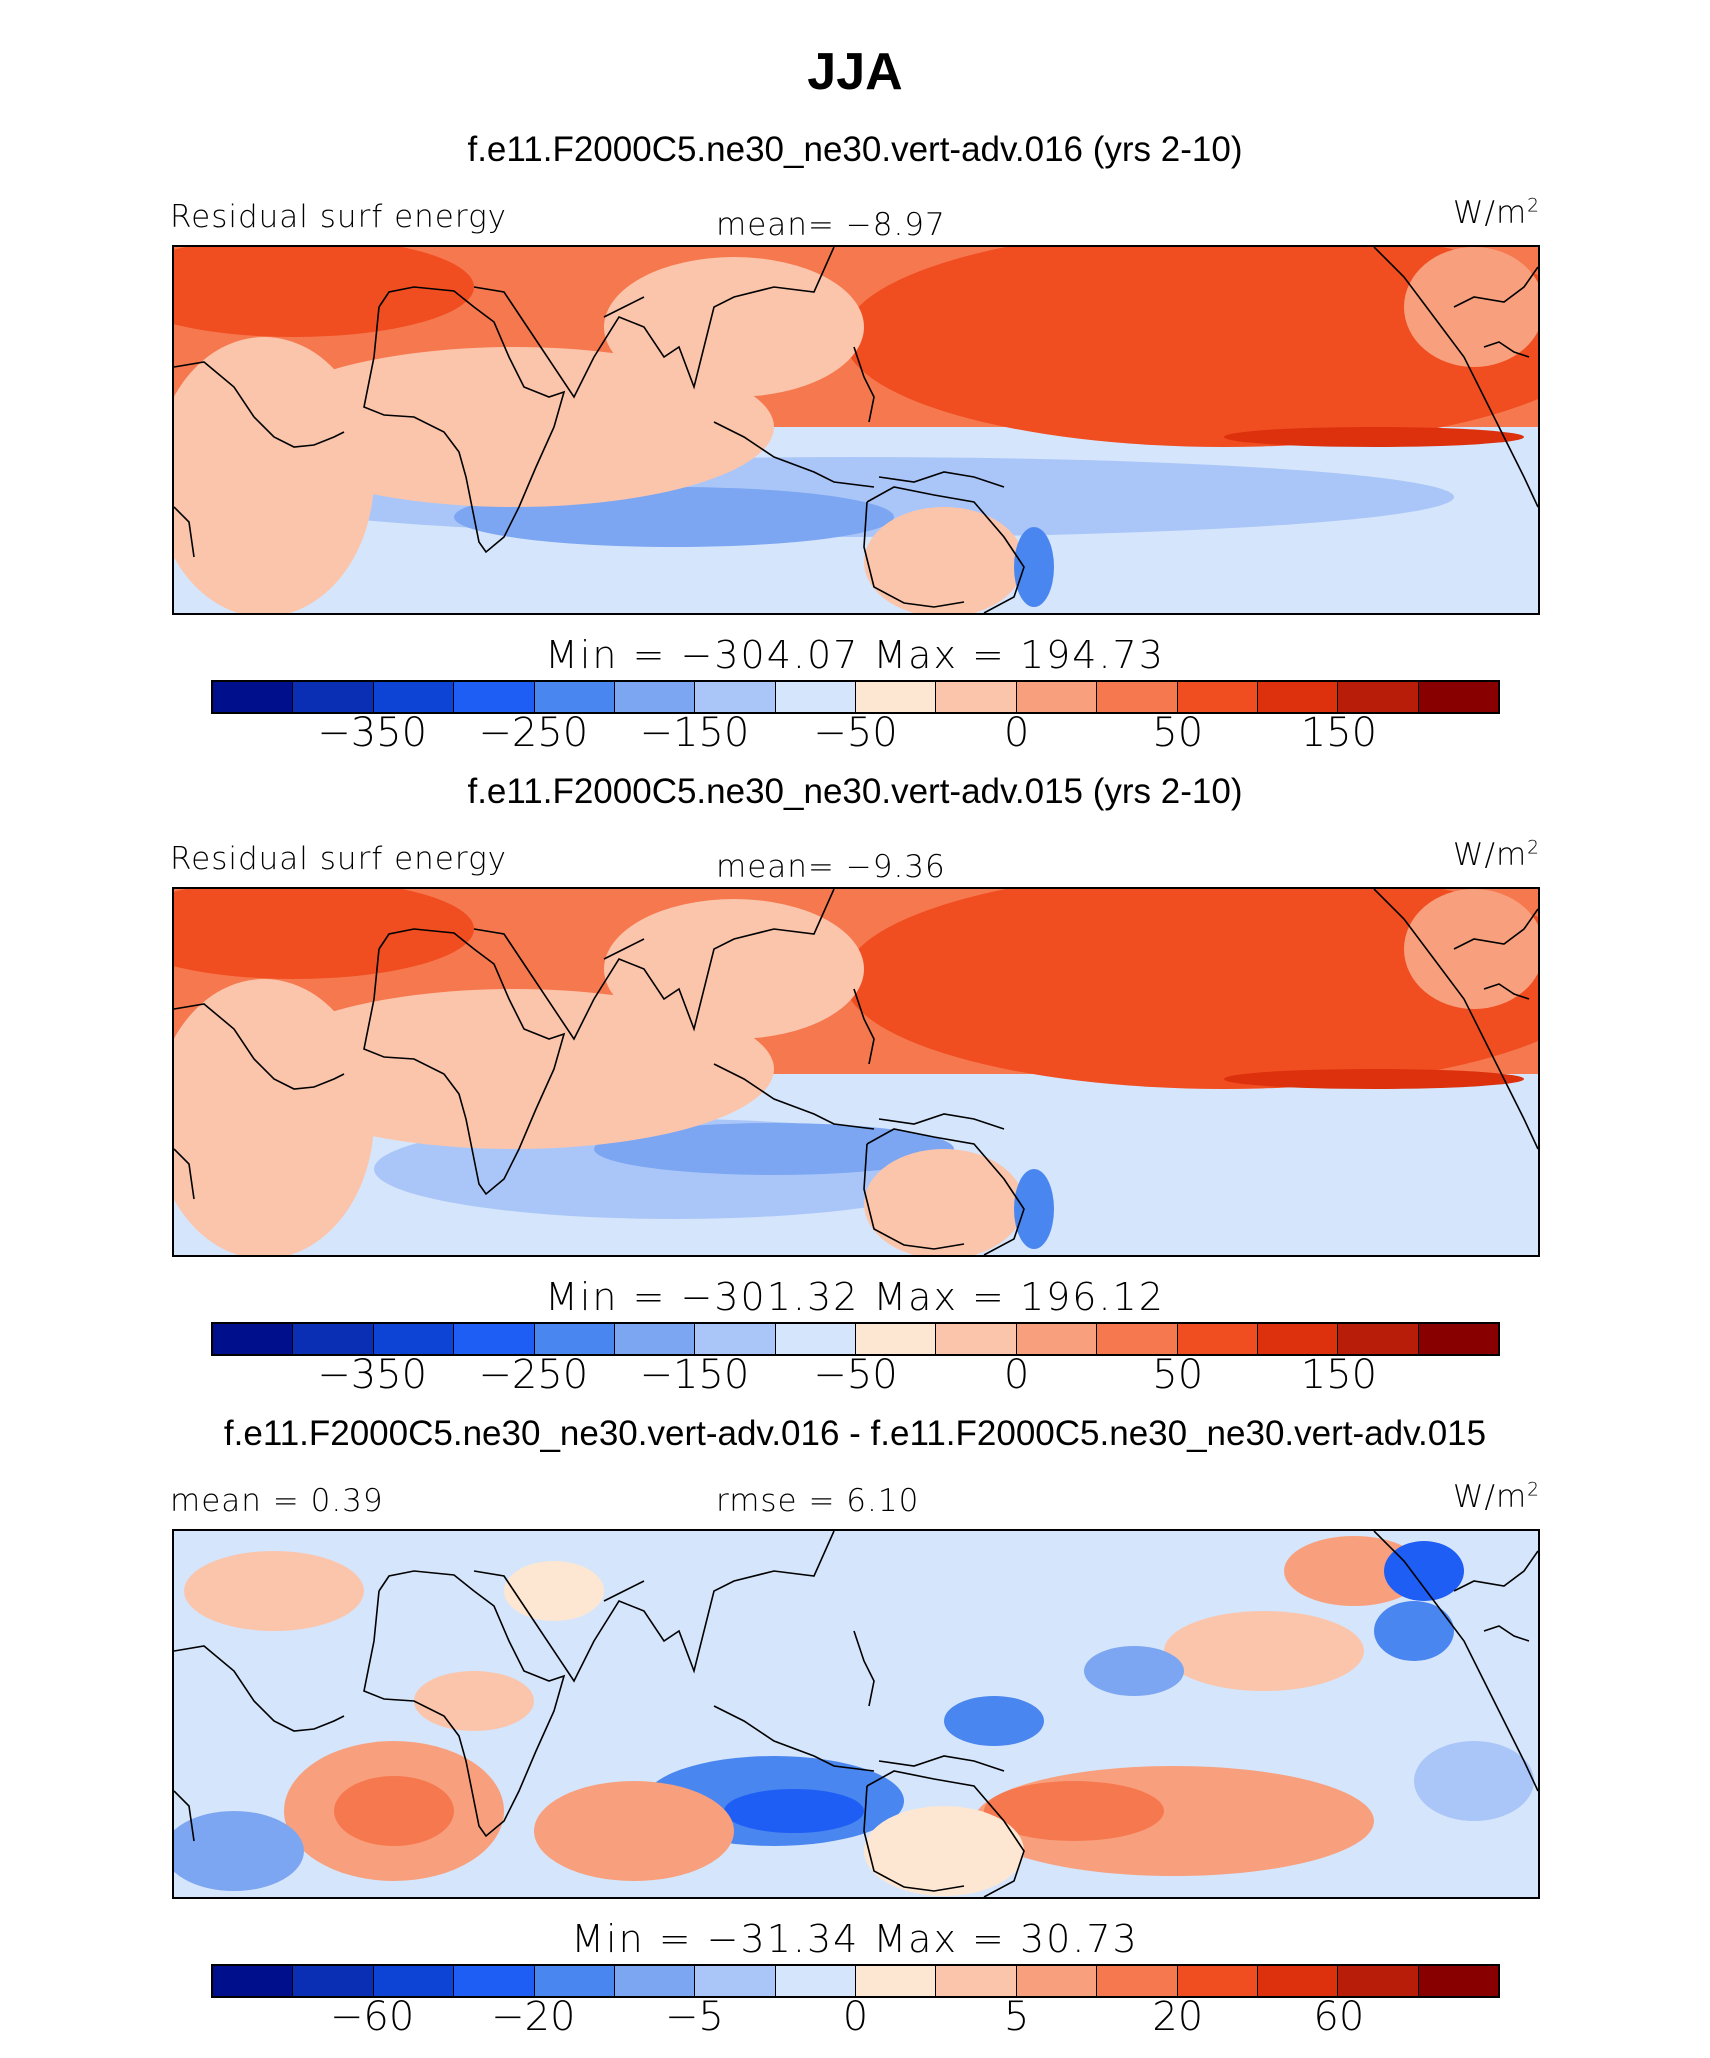  I want to click on panel-1-units: W/m2, so click(1496, 213).